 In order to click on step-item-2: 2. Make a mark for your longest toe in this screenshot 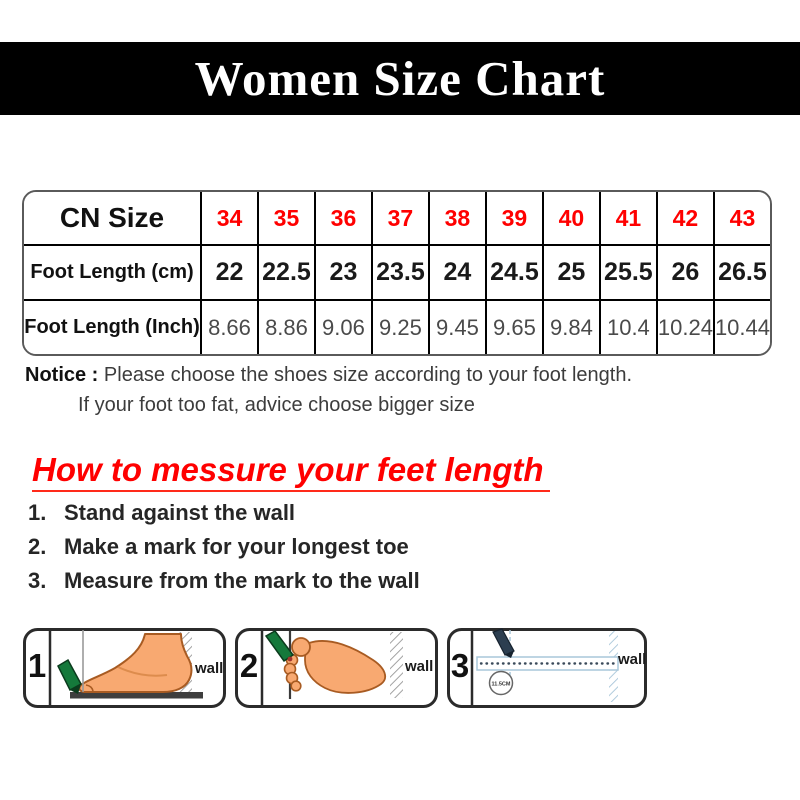, I will do `click(224, 547)`.